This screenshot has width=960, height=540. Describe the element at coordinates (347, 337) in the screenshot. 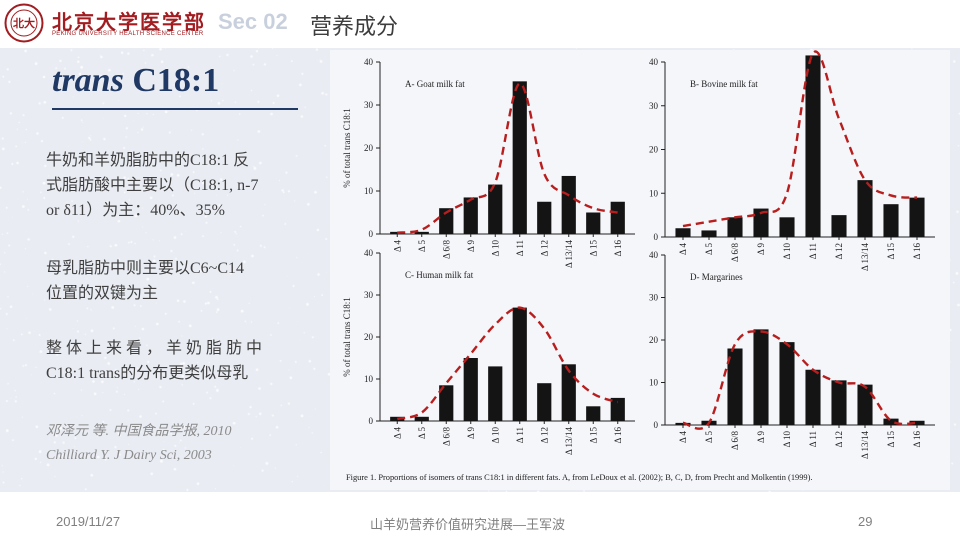

I see `y-axis-label: % of total trans C18:1` at that location.